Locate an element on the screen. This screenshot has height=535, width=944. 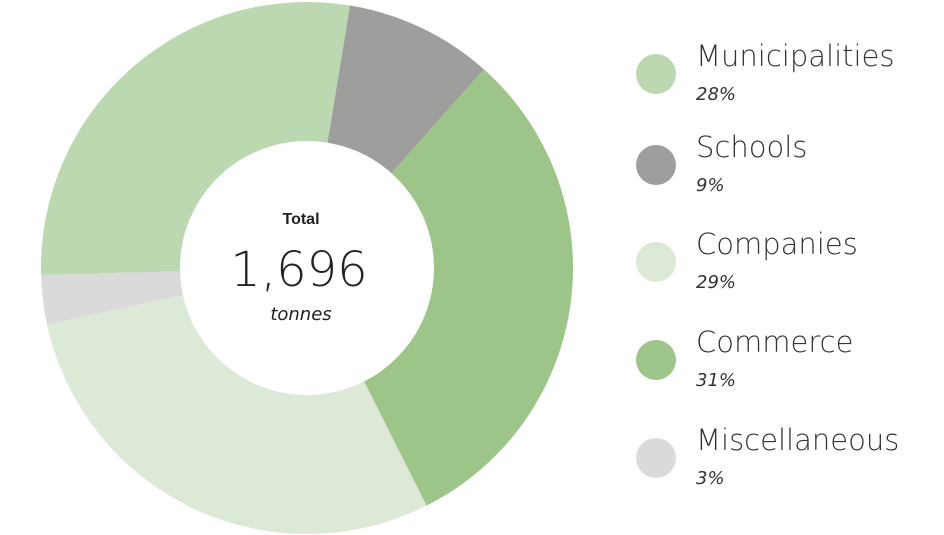
legend-value: 29% is located at coordinates (716, 282).